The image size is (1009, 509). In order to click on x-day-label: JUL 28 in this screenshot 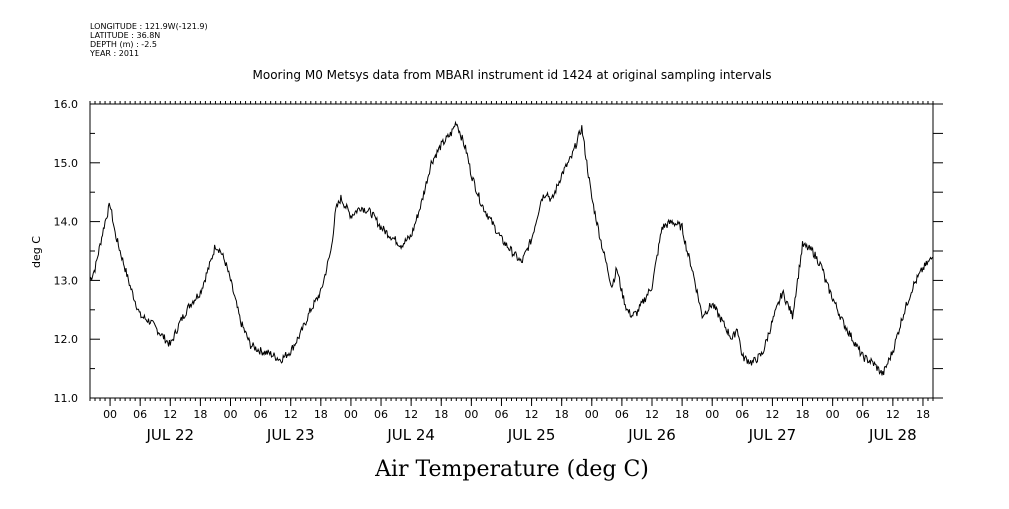, I will do `click(892, 435)`.